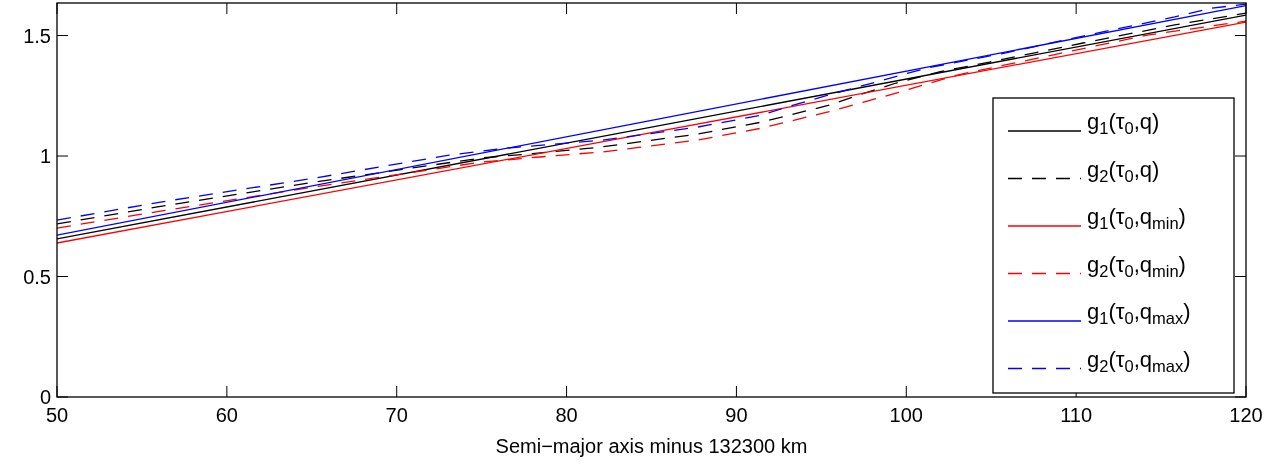 This screenshot has width=1285, height=473. Describe the element at coordinates (37, 35) in the screenshot. I see `y-tick-label: 1.5` at that location.